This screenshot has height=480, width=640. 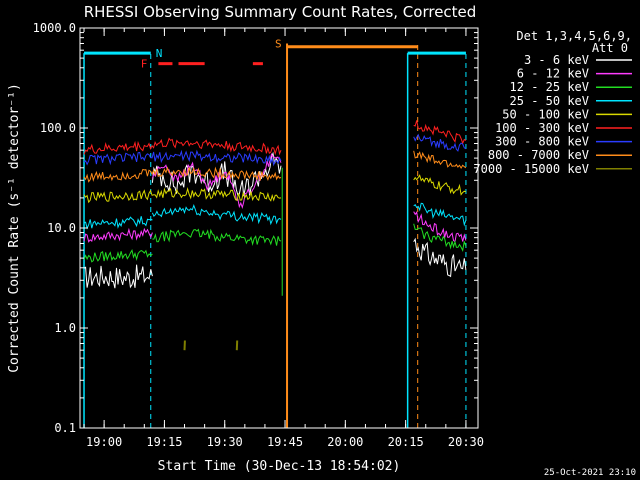 I want to click on legend-label: 100 - 300 keV, so click(x=542, y=128).